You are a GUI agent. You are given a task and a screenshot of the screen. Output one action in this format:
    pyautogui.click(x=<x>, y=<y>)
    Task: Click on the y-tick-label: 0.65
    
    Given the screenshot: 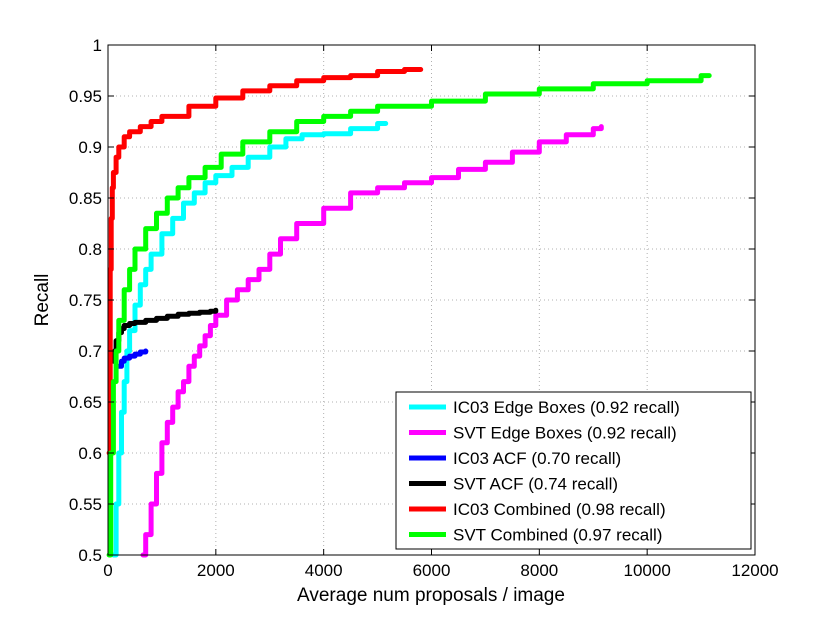 What is the action you would take?
    pyautogui.click(x=85, y=402)
    